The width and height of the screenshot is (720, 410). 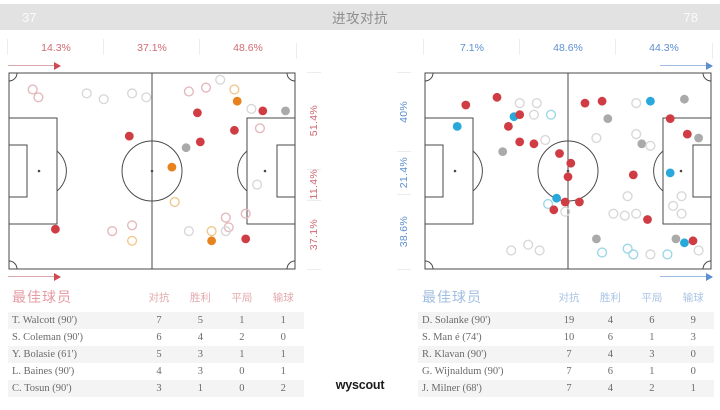 What do you see at coordinates (652, 354) in the screenshot?
I see `cell-draw: 3` at bounding box center [652, 354].